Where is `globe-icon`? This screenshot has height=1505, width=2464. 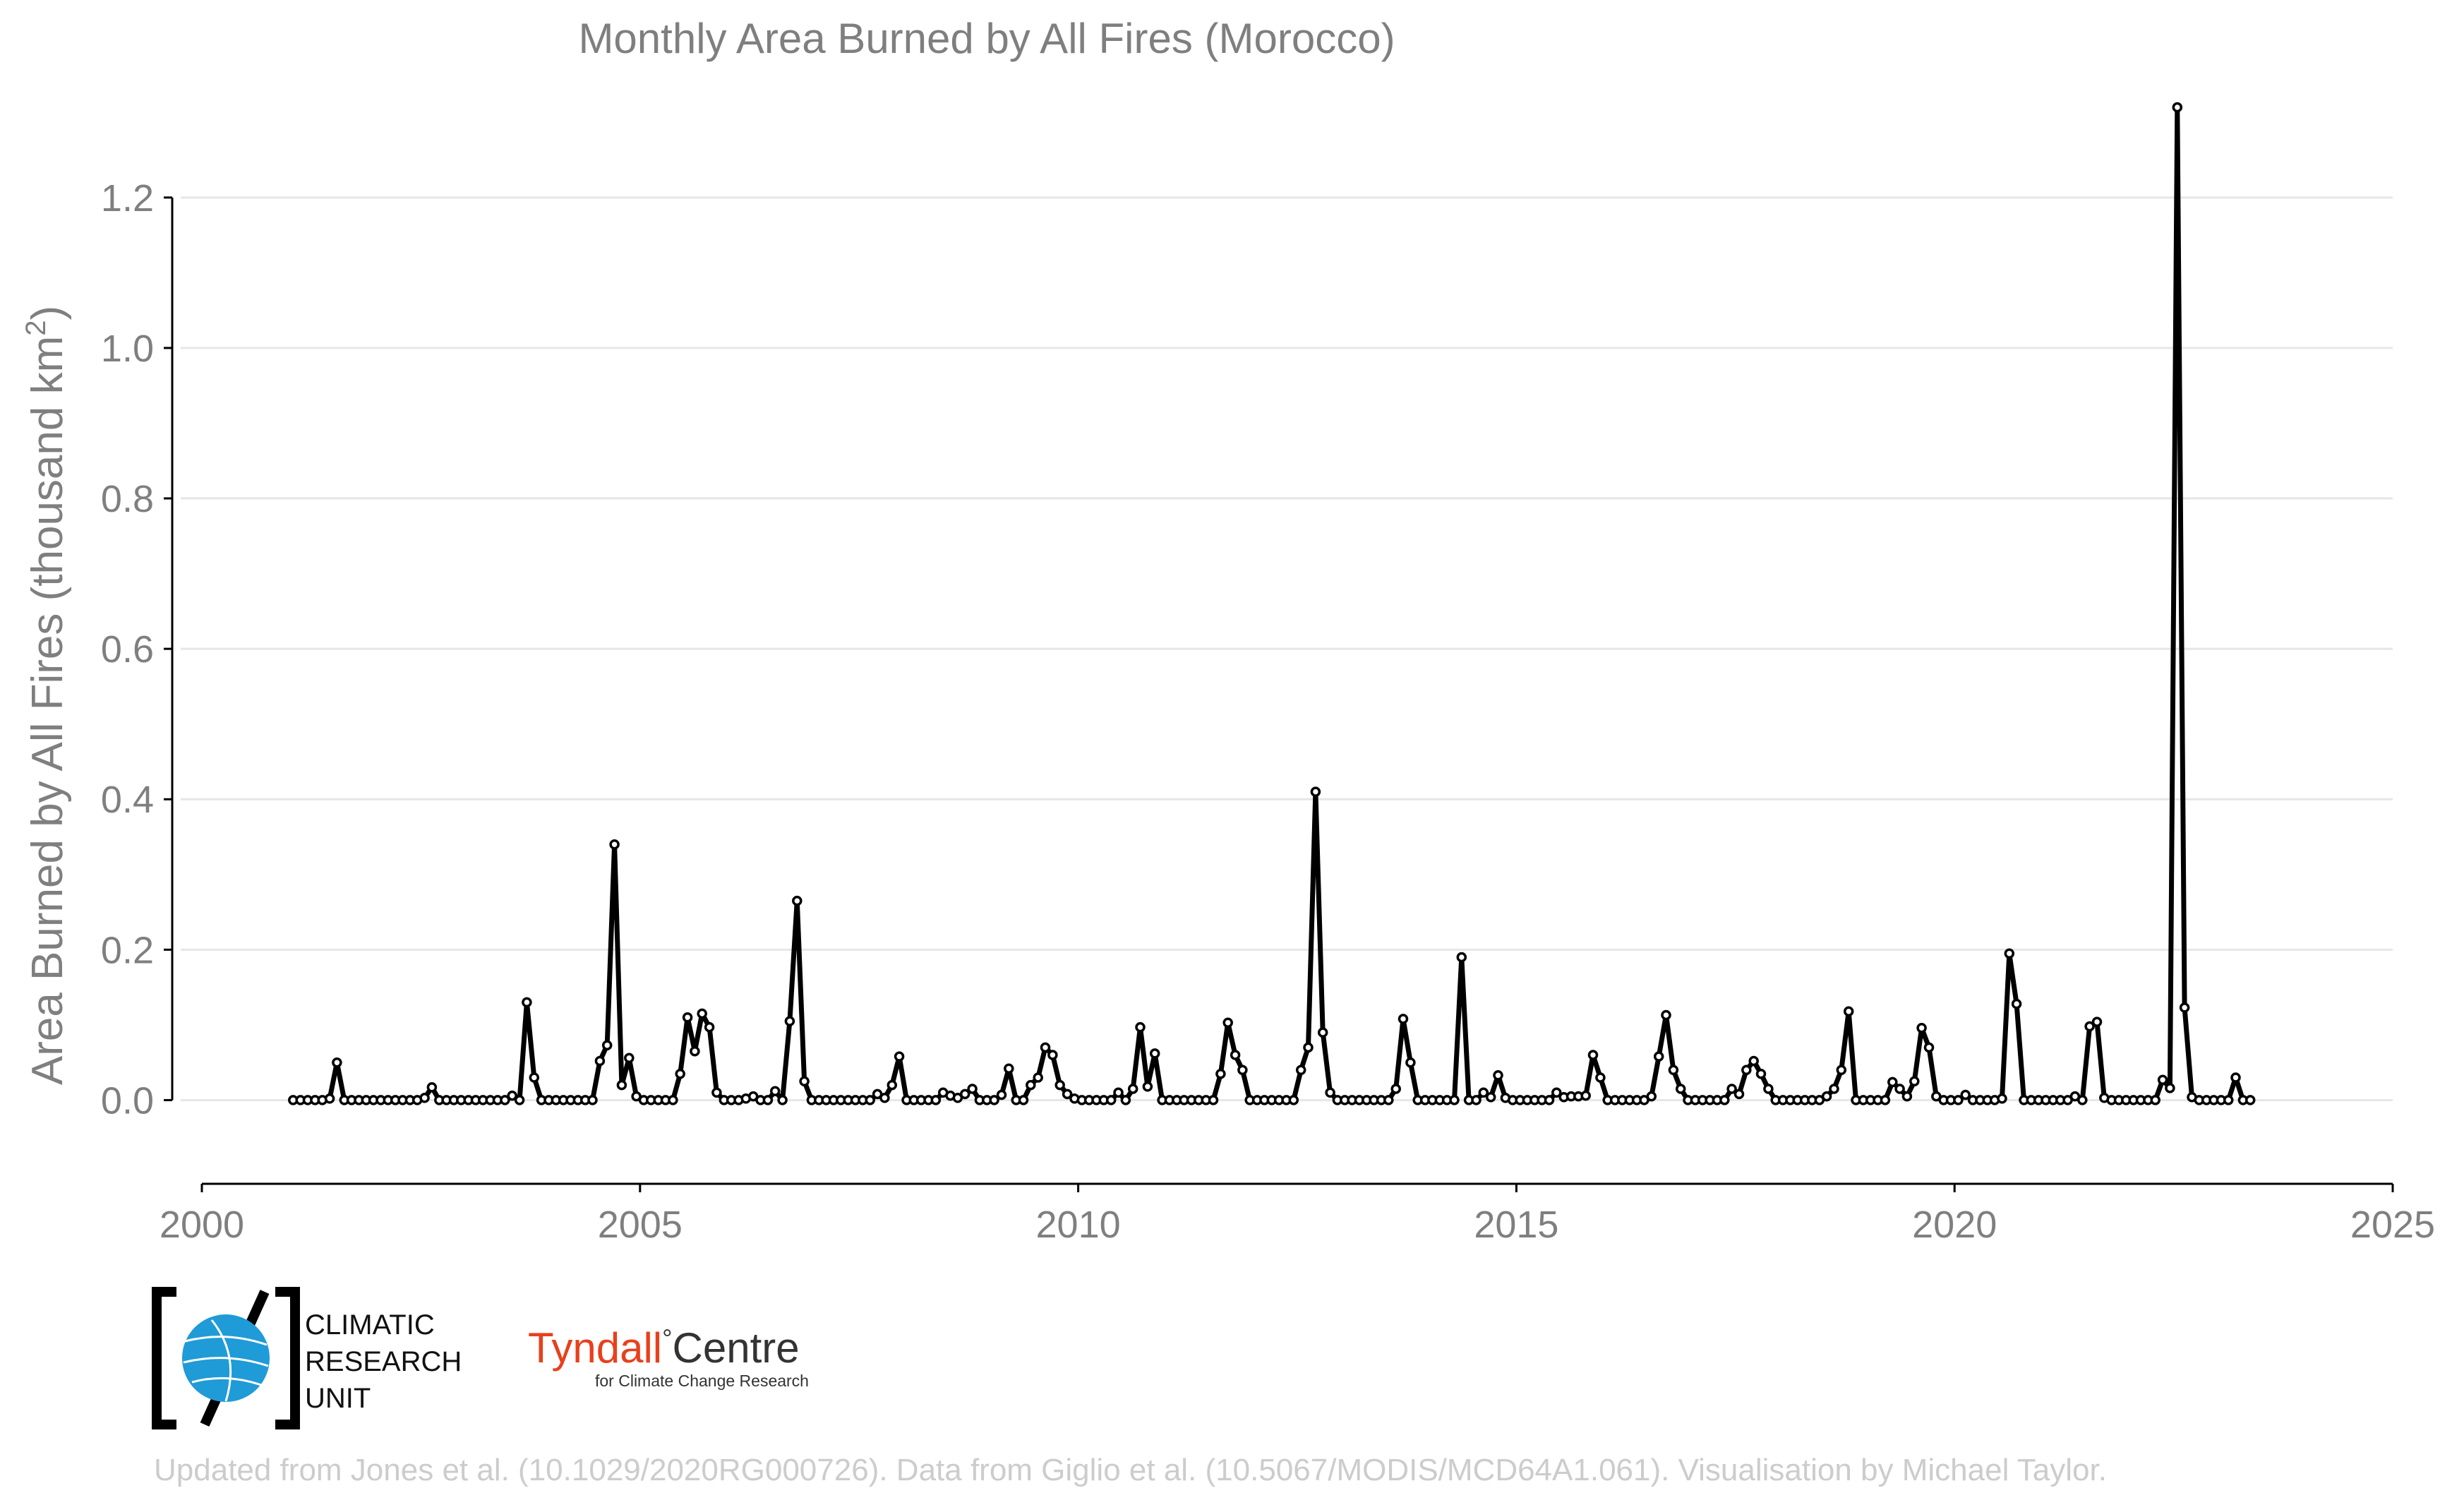
globe-icon is located at coordinates (226, 1358).